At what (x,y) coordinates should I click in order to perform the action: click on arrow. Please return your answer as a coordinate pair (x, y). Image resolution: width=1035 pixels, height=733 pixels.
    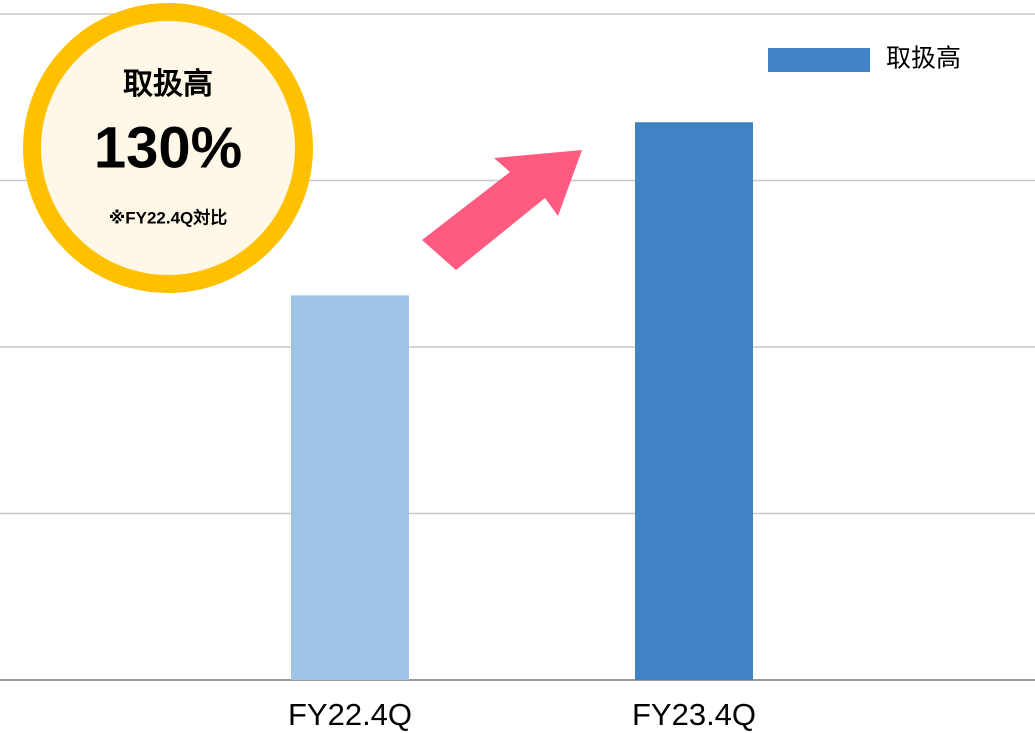
    Looking at the image, I should click on (502, 210).